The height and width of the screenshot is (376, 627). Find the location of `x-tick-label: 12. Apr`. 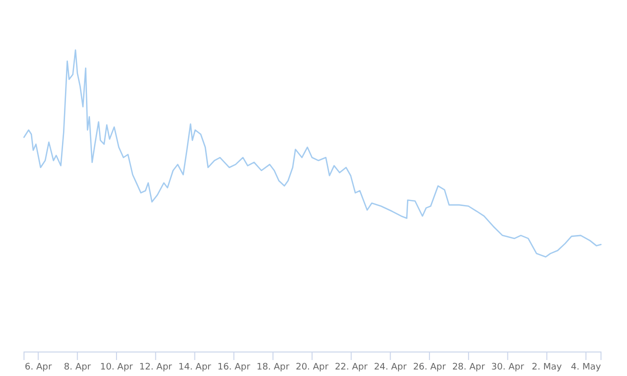

x-tick-label: 12. Apr is located at coordinates (155, 367).